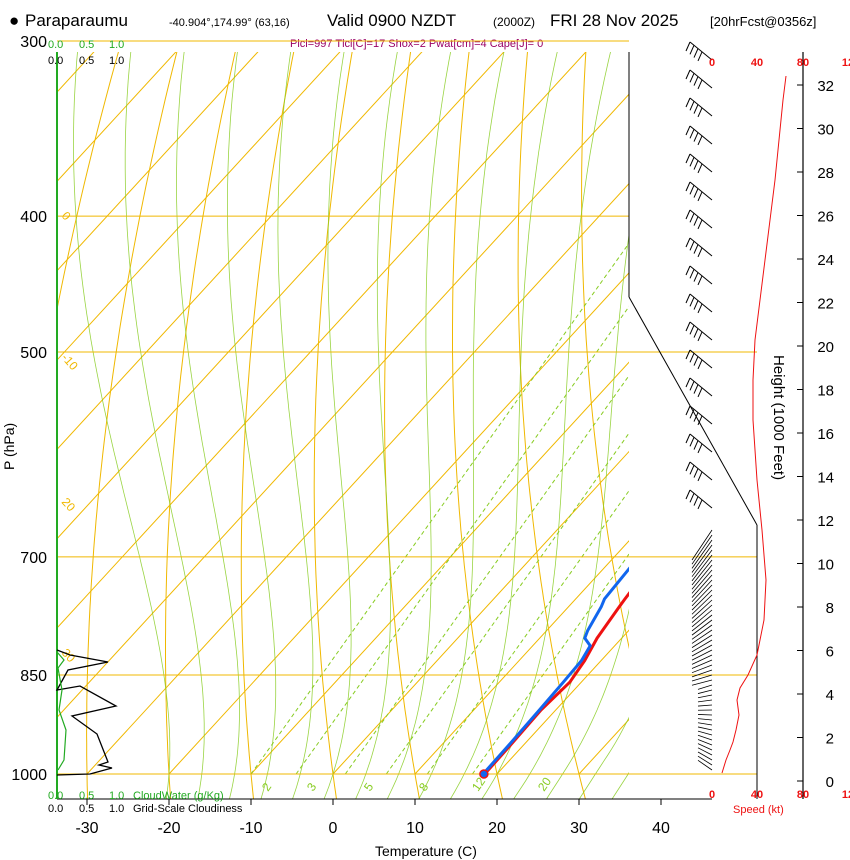  I want to click on top-scale-1: 1.0, so click(116, 45).